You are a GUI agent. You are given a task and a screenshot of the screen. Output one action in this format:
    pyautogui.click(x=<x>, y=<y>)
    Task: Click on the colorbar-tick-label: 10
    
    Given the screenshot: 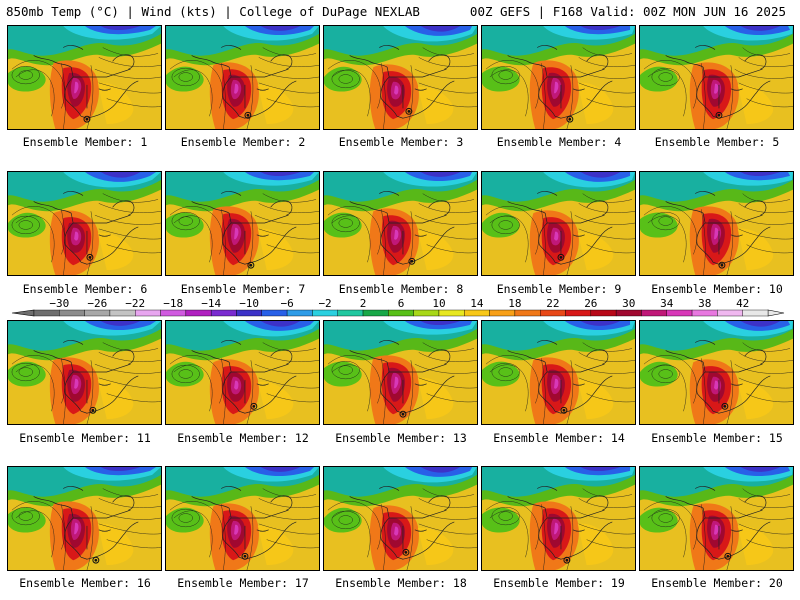 What is the action you would take?
    pyautogui.click(x=438, y=303)
    